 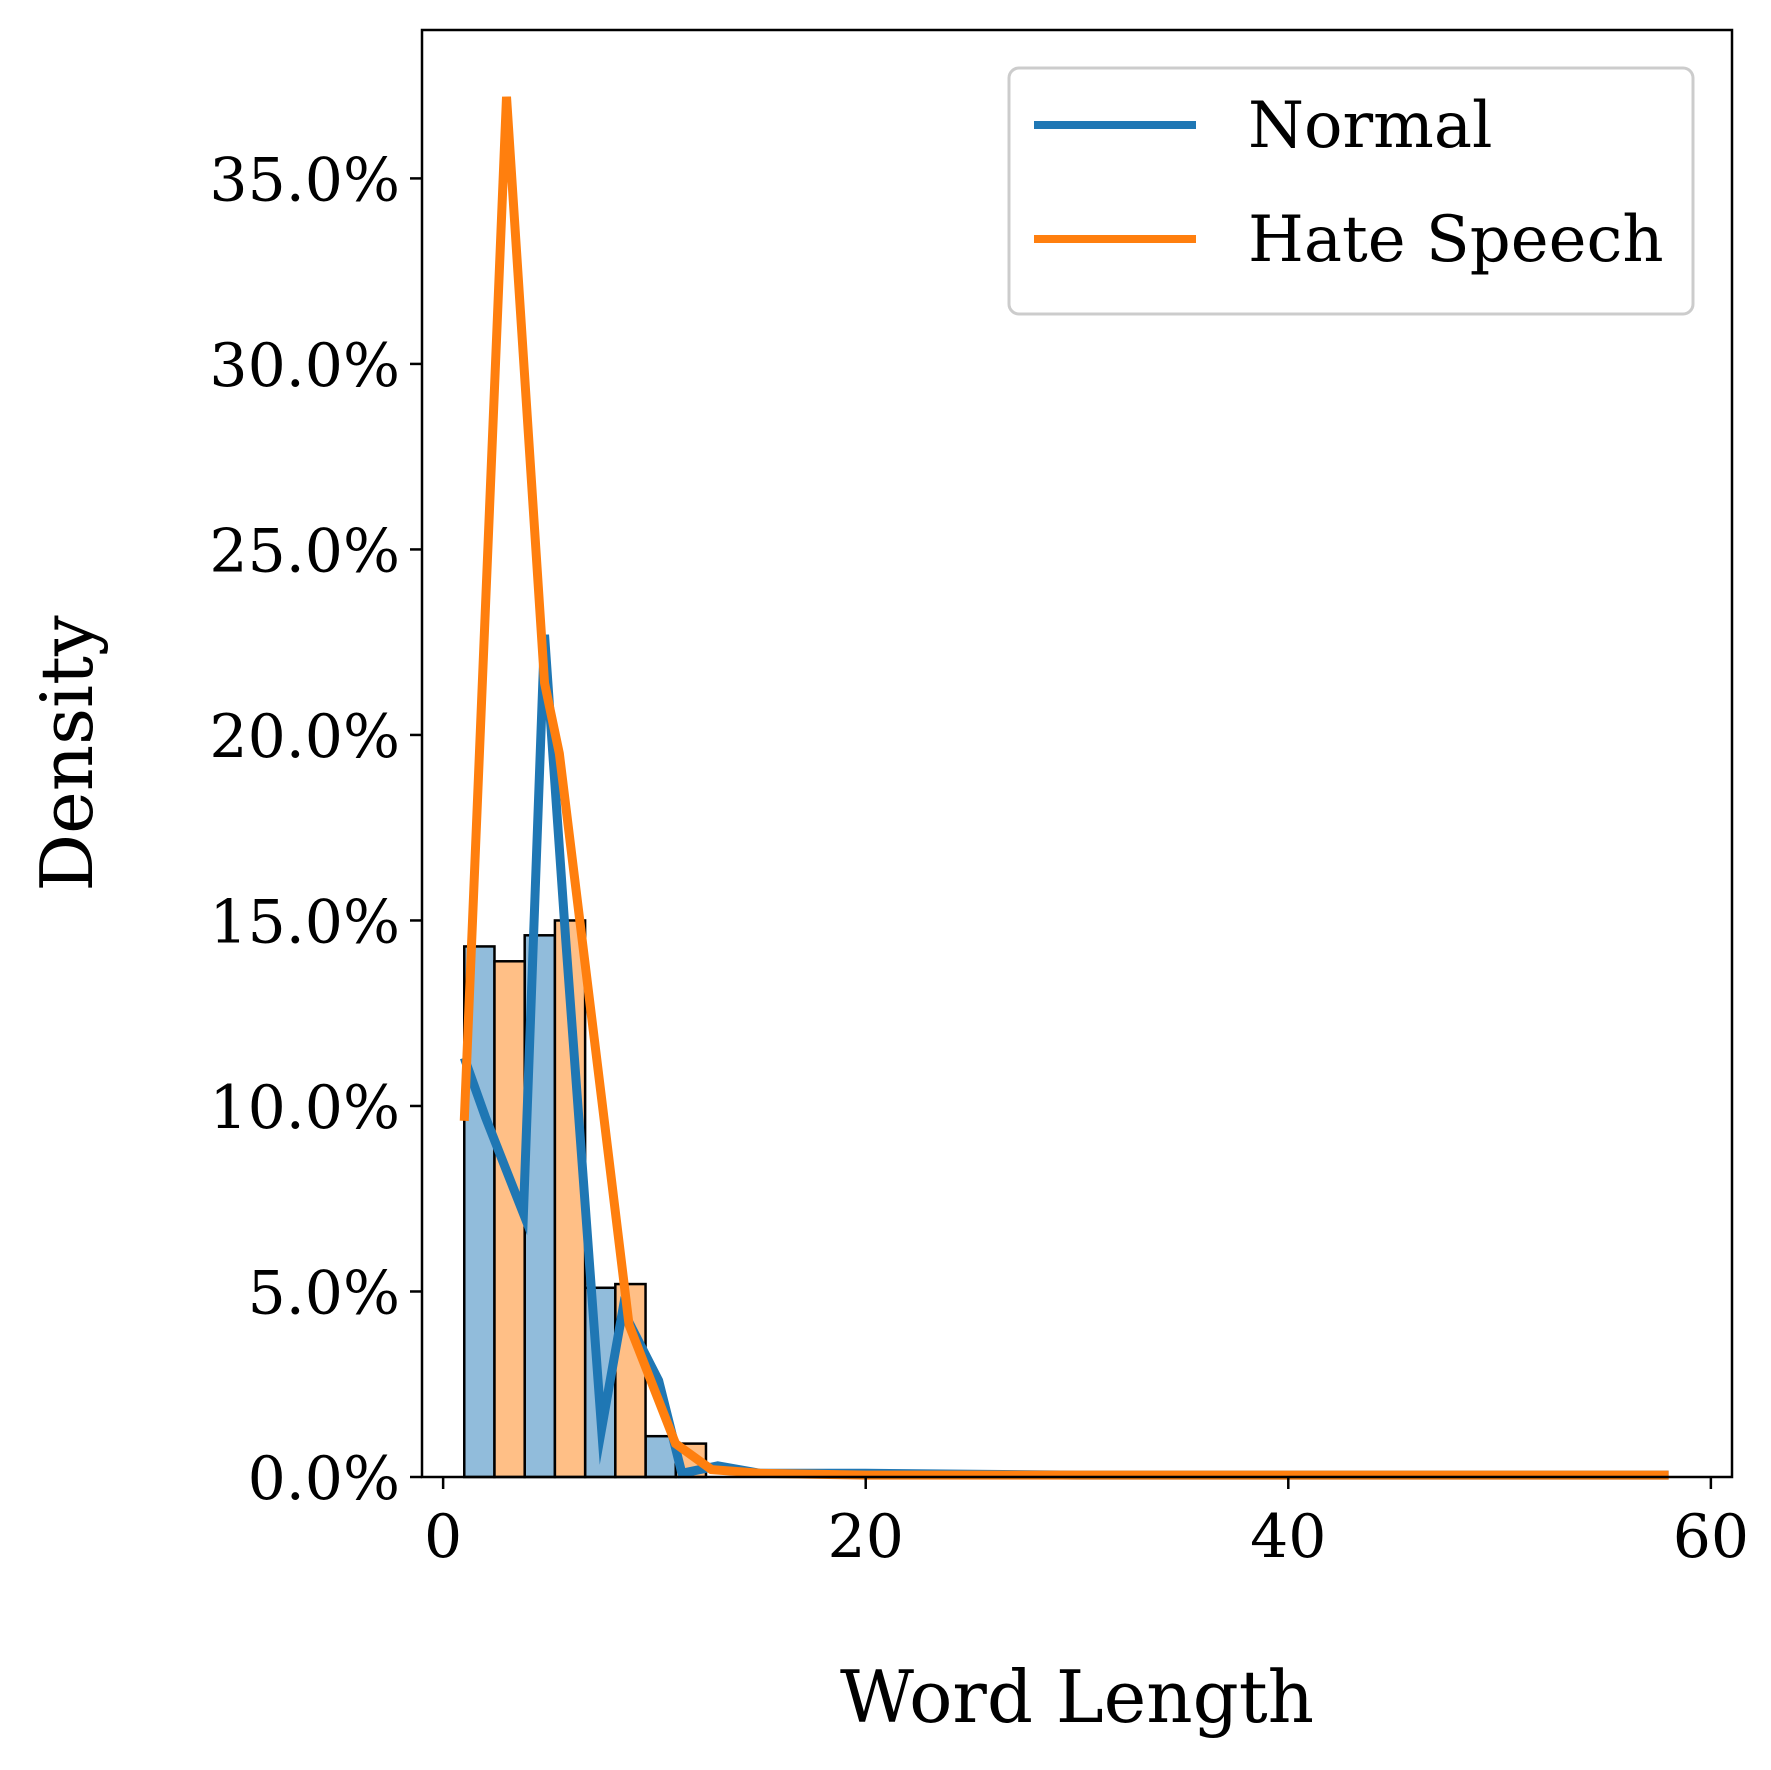 I want to click on y-axis: 0.0% 5.0% 10.0% 15.0% 20.0% 25.0% 30.0% 35.0%, so click(x=315, y=829).